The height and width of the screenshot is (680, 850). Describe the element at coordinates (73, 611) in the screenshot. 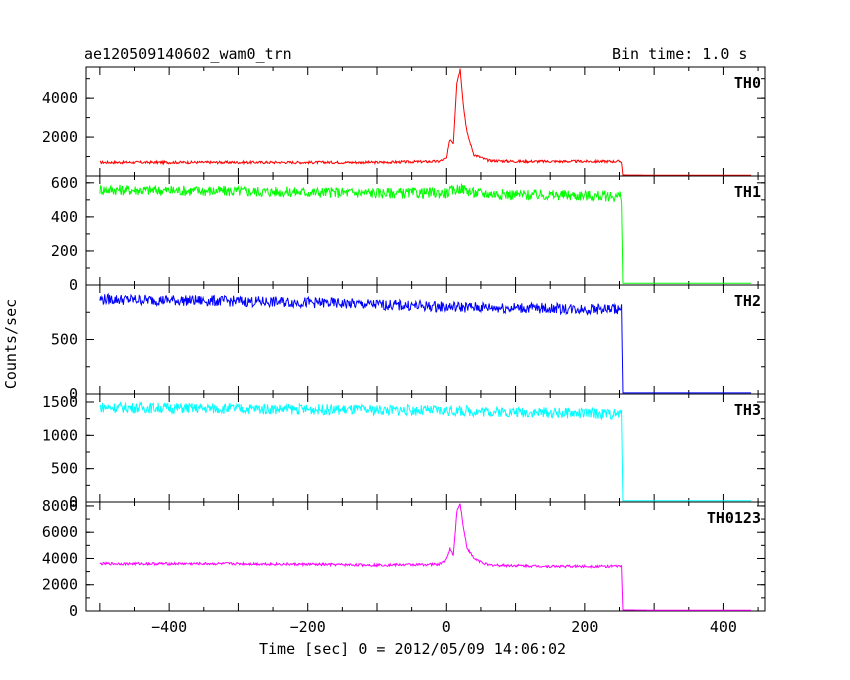

I see `y-tick-label-TH0123: 0` at that location.